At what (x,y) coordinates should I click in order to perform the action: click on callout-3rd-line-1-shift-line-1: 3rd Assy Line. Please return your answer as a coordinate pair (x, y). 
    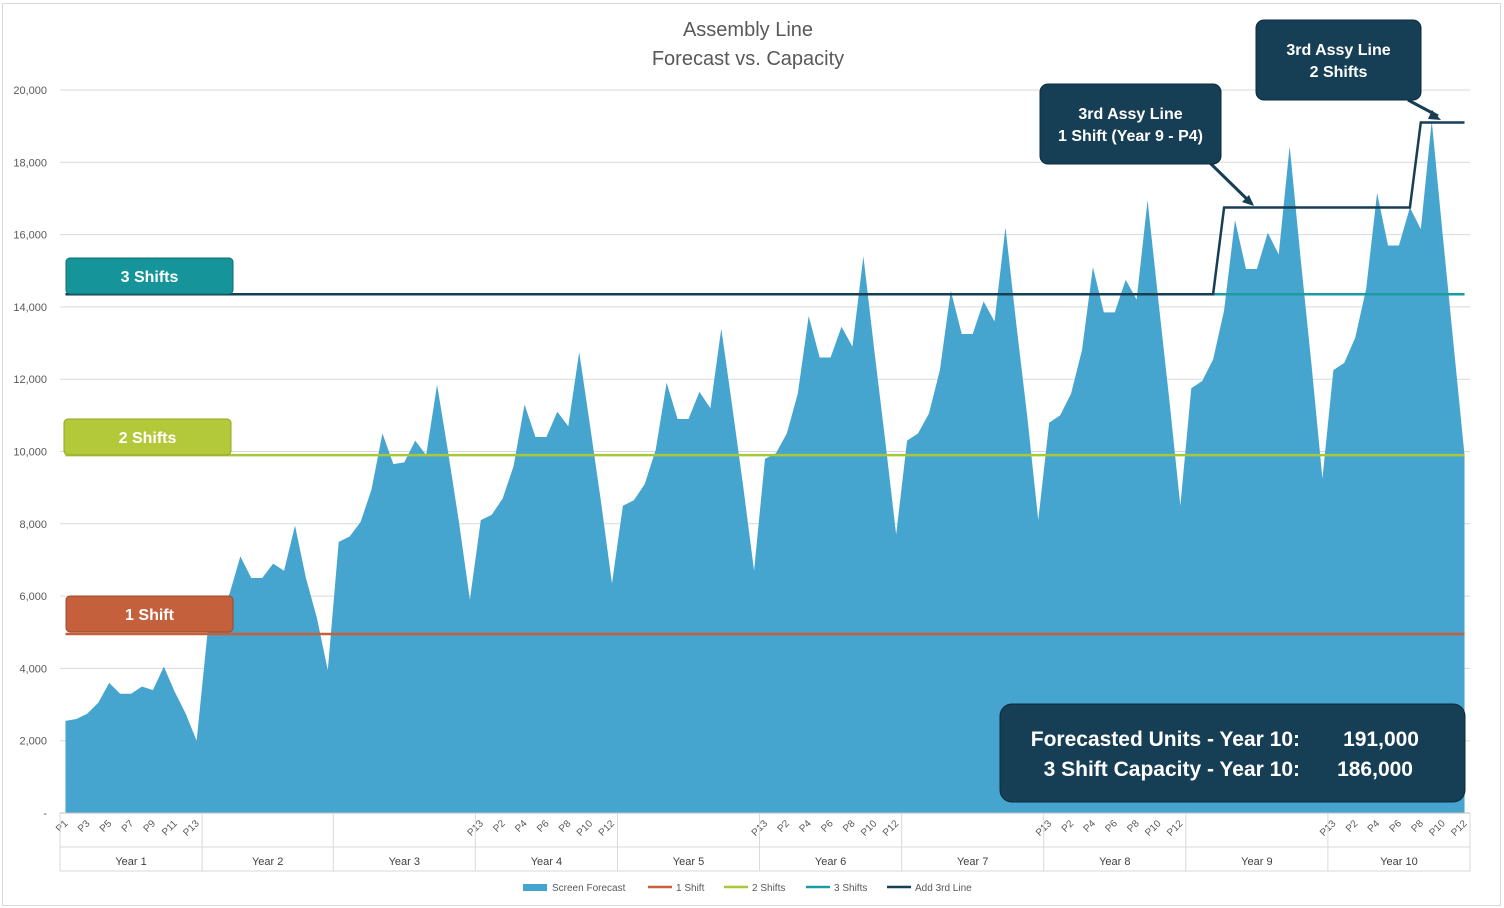
    Looking at the image, I should click on (1130, 114).